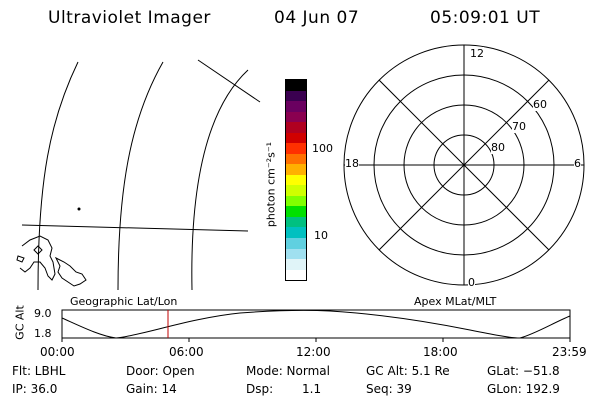  I want to click on color-bar, so click(296, 180).